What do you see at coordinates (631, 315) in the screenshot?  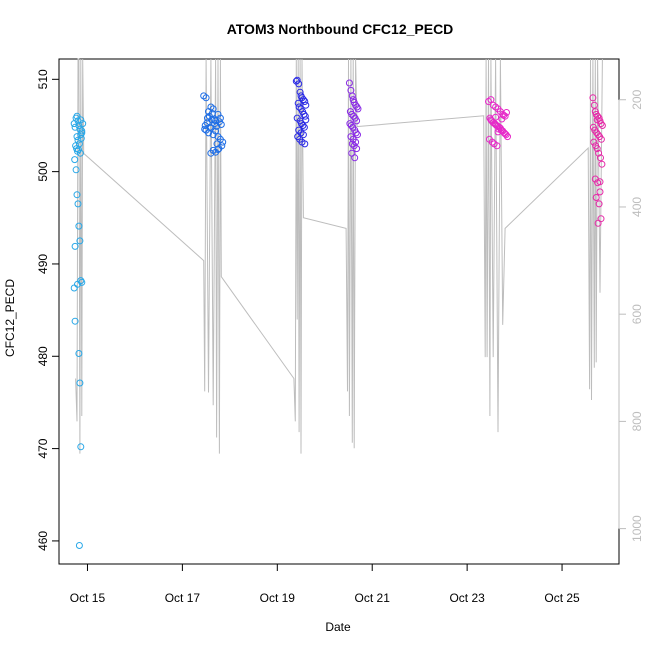 I see `y2-axis: 200 400 600 800 1000` at bounding box center [631, 315].